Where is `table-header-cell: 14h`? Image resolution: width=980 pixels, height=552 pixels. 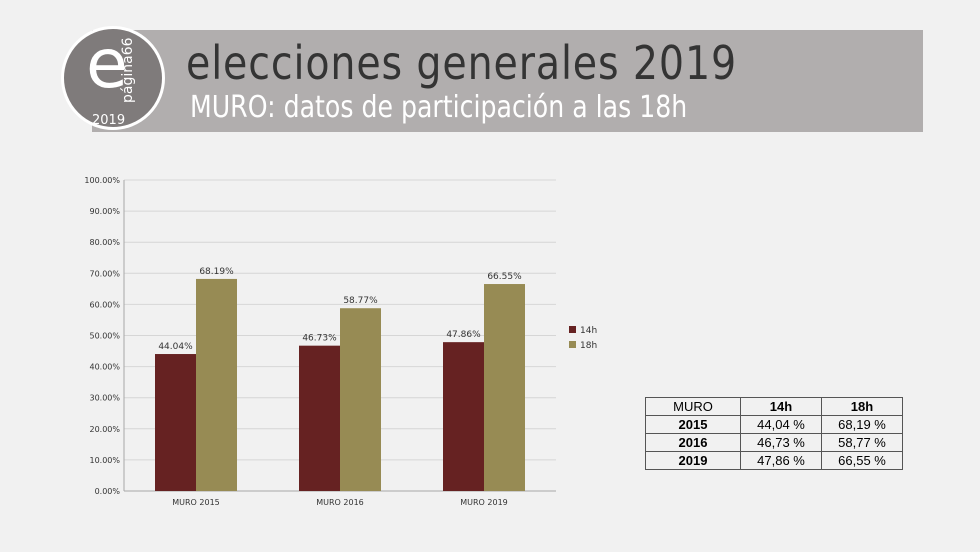
table-header-cell: 14h is located at coordinates (781, 406).